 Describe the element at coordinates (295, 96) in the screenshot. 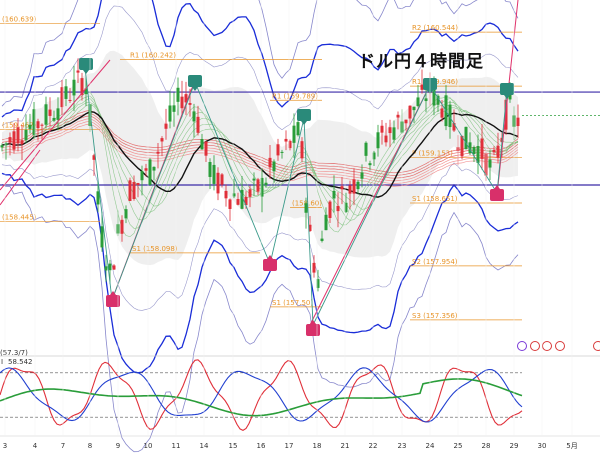

I see `pivot-label: R1 (159.789)` at that location.